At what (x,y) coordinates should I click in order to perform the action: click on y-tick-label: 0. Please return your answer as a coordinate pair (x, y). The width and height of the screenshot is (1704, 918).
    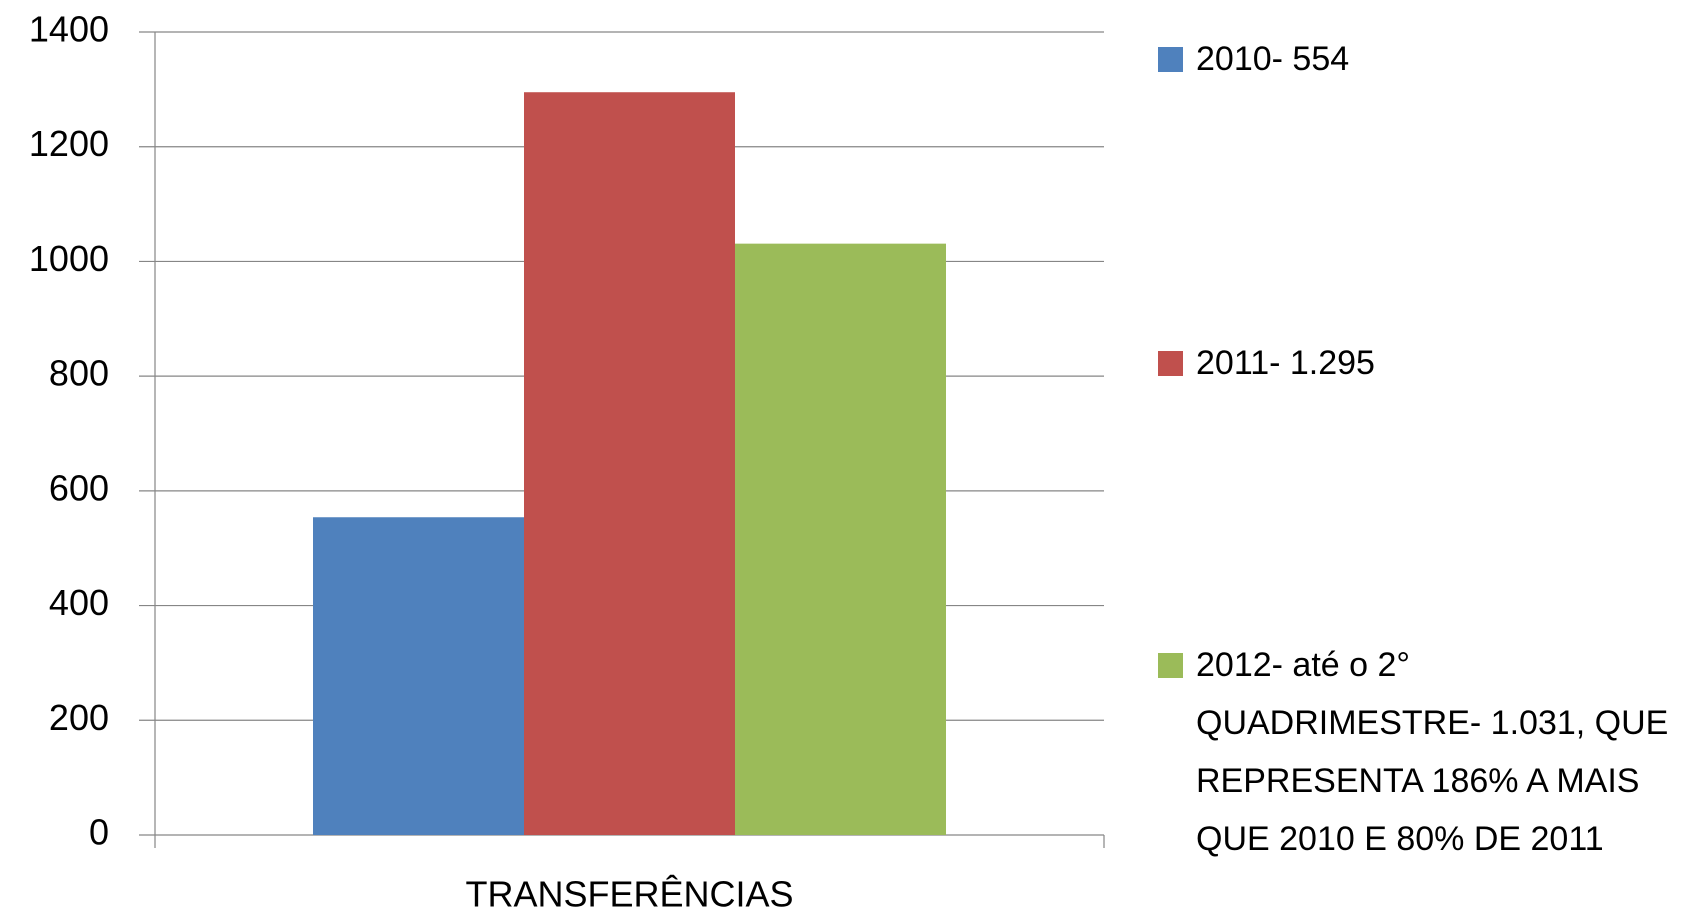
    Looking at the image, I should click on (99, 832).